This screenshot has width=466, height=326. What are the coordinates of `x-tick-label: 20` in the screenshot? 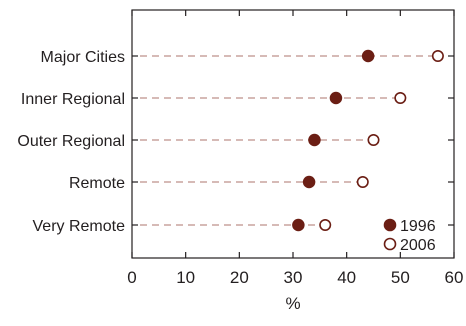 It's located at (239, 277).